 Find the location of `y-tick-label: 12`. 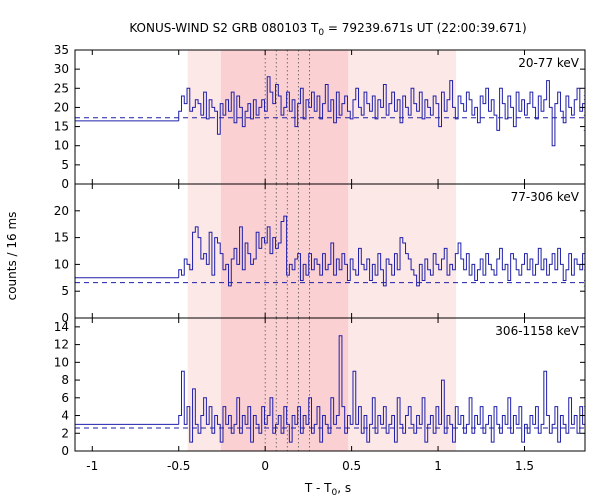

y-tick-label: 12 is located at coordinates (61, 345).